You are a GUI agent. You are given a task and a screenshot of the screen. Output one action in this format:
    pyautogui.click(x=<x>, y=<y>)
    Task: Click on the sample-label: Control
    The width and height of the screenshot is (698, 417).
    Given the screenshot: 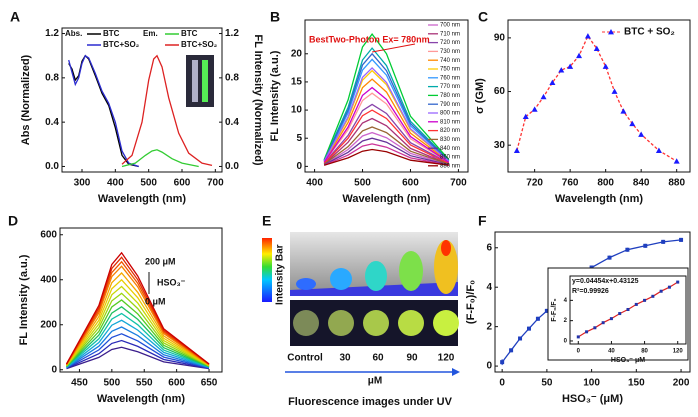 What is the action you would take?
    pyautogui.click(x=305, y=358)
    